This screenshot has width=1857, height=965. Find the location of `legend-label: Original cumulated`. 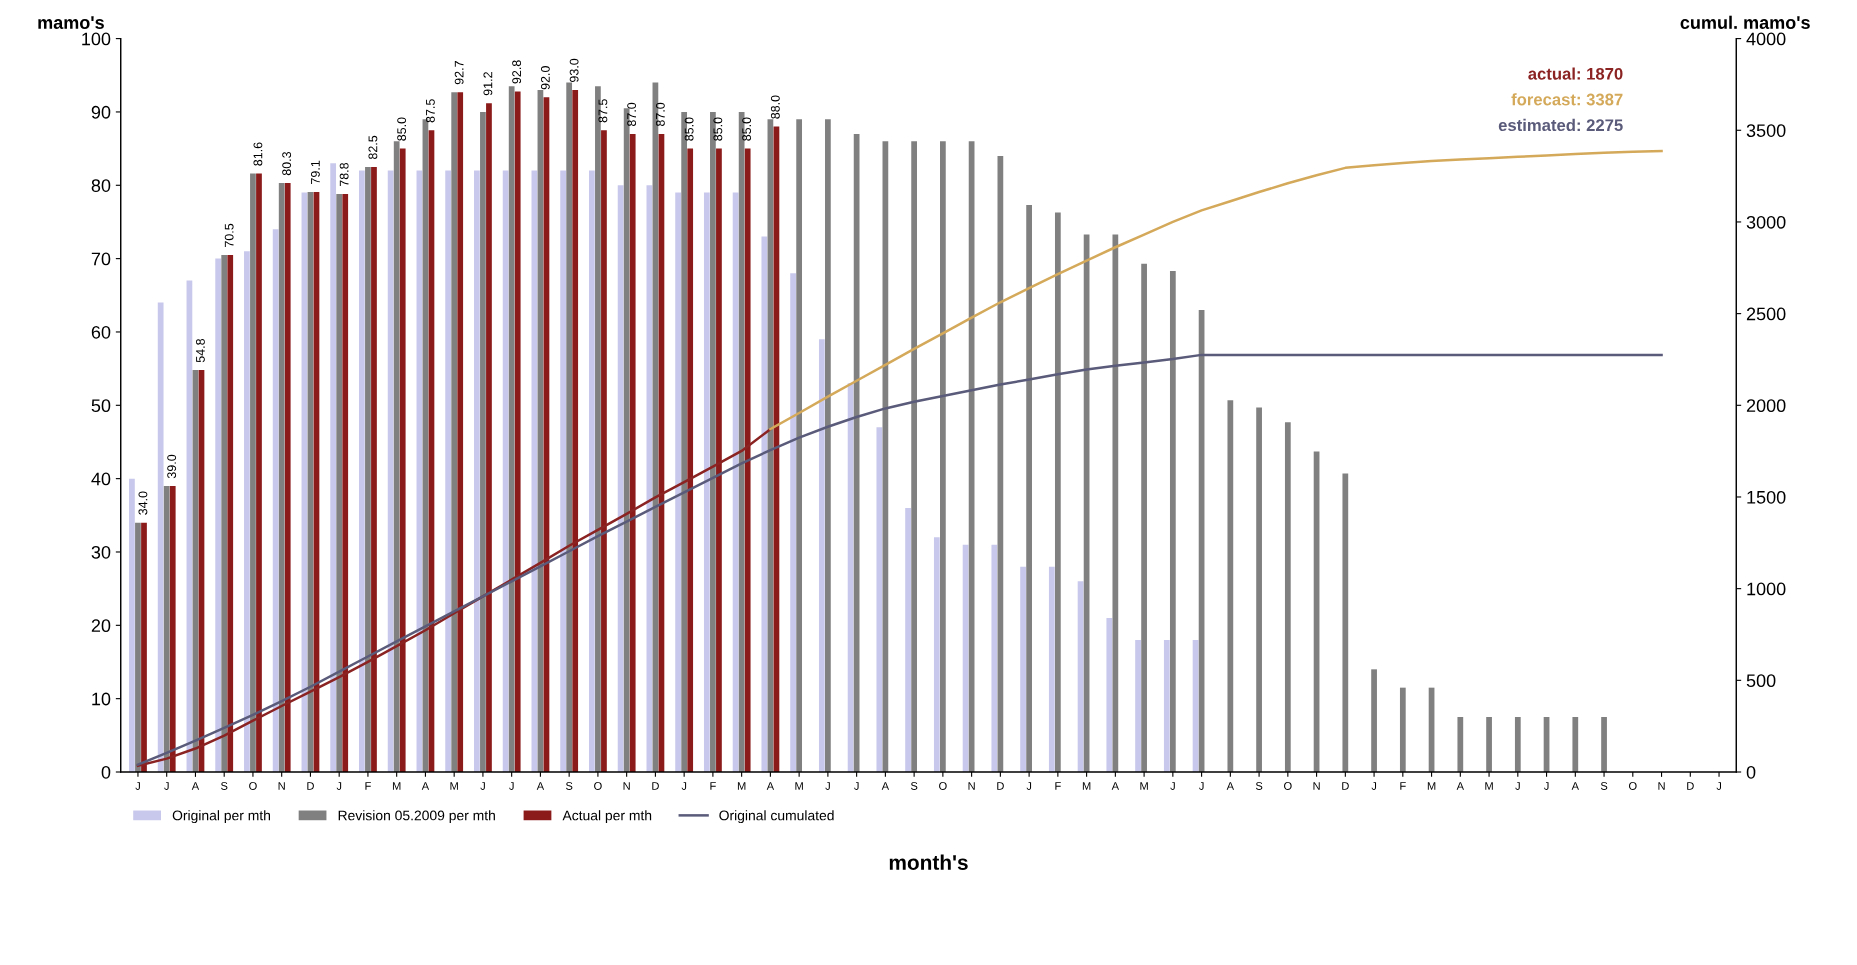

legend-label: Original cumulated is located at coordinates (776, 817).